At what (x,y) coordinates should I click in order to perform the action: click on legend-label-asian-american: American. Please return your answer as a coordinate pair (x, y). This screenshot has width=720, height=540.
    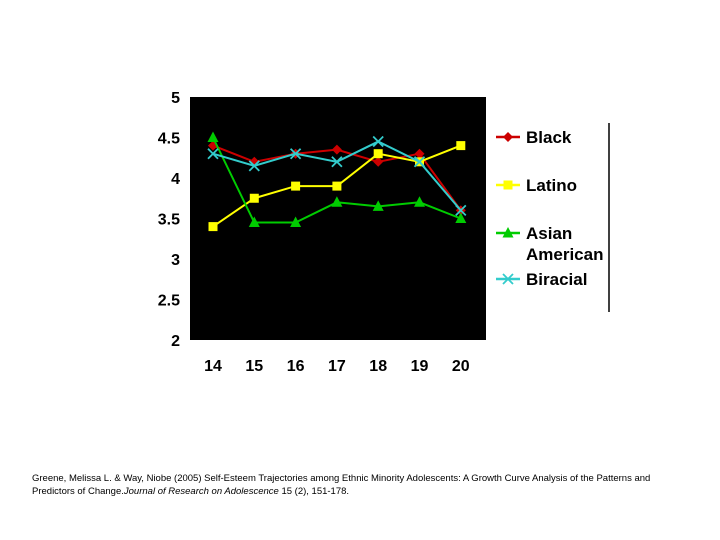
    Looking at the image, I should click on (564, 254).